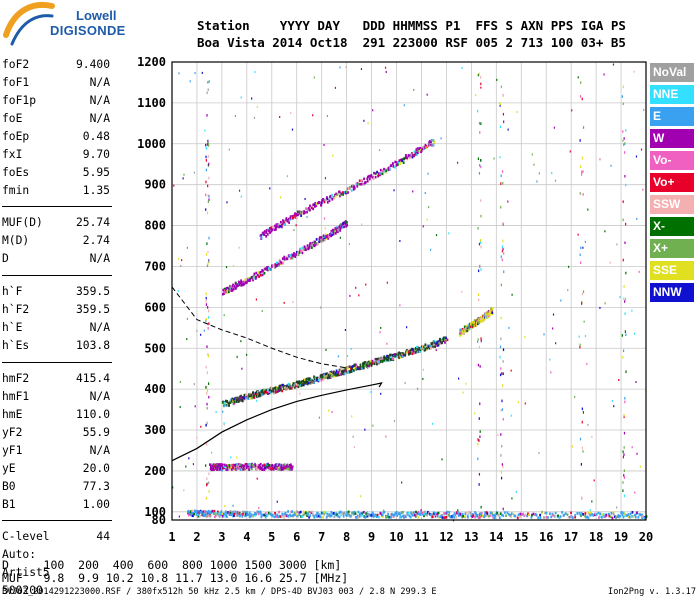  What do you see at coordinates (56, 348) in the screenshot?
I see `param-row-hes: h`Es 103.8` at bounding box center [56, 348].